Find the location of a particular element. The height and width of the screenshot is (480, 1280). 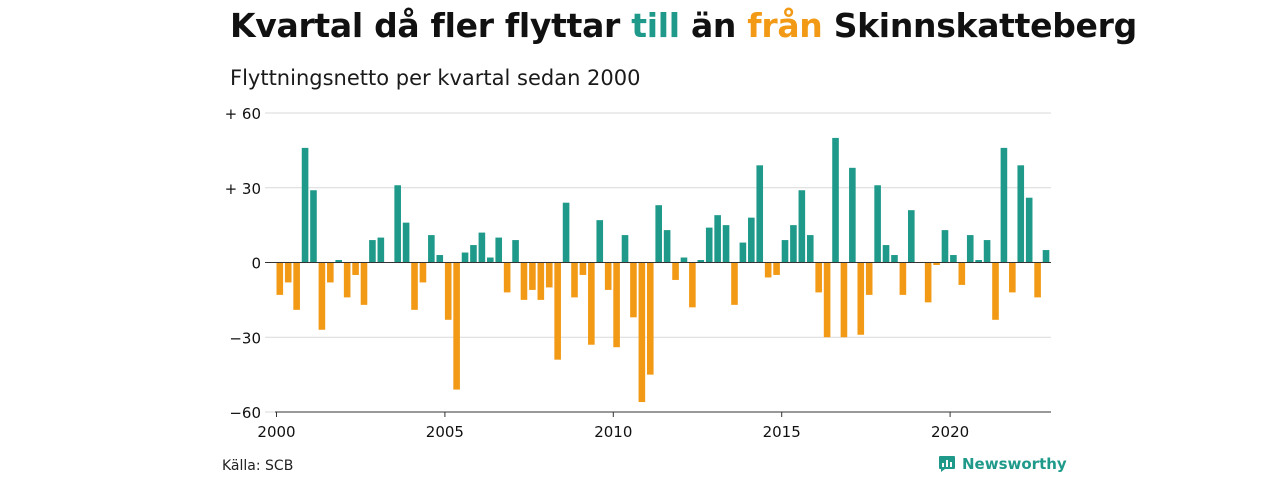

bar-q72 is located at coordinates (877, 224).